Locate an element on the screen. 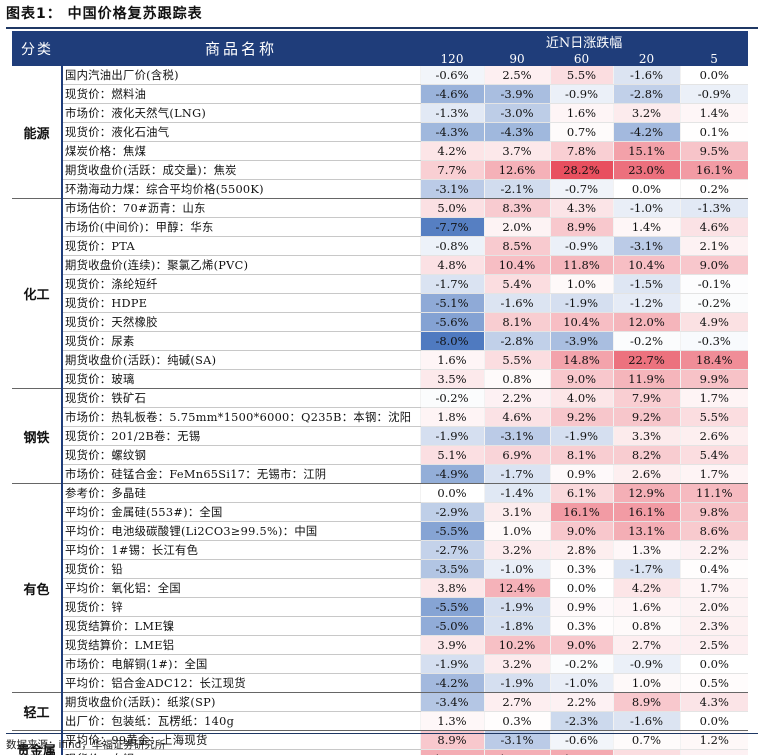 Image resolution: width=762 pixels, height=755 pixels. chart-title: 图表1： 中国价格复苏跟踪表 is located at coordinates (104, 14).